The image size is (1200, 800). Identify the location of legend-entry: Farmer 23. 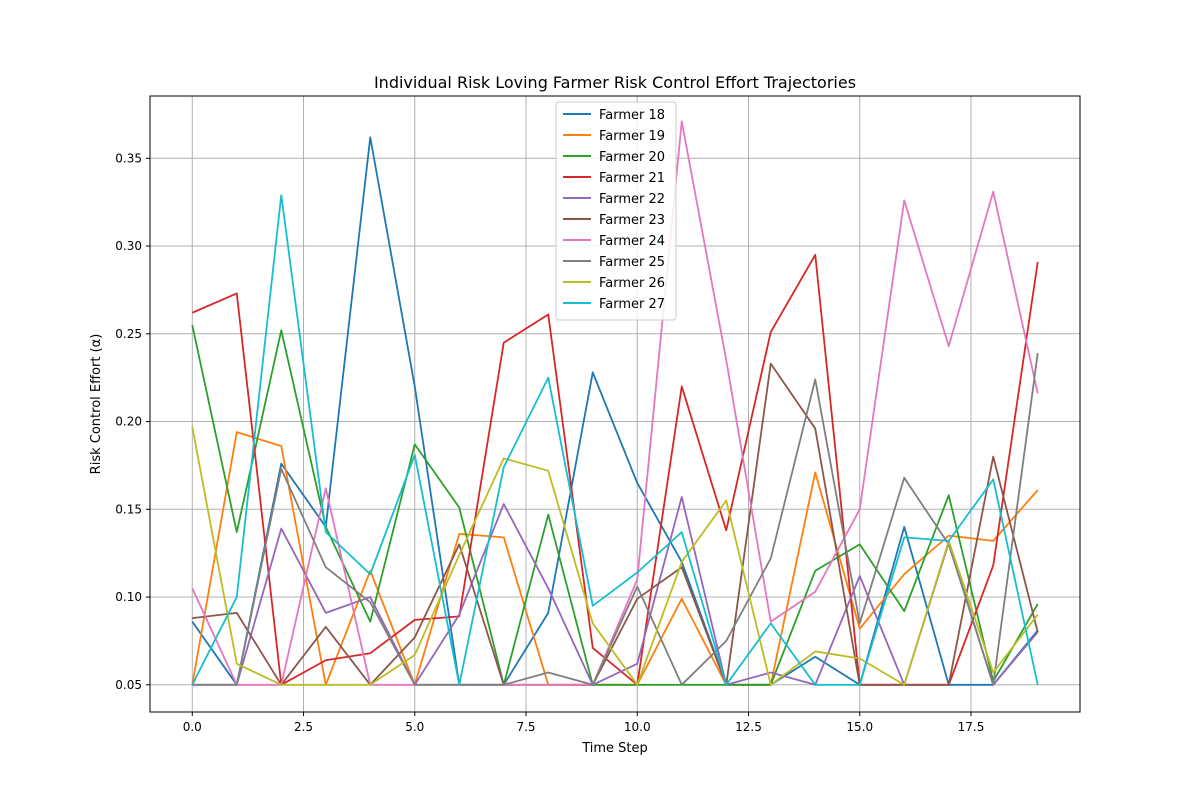
(614, 220).